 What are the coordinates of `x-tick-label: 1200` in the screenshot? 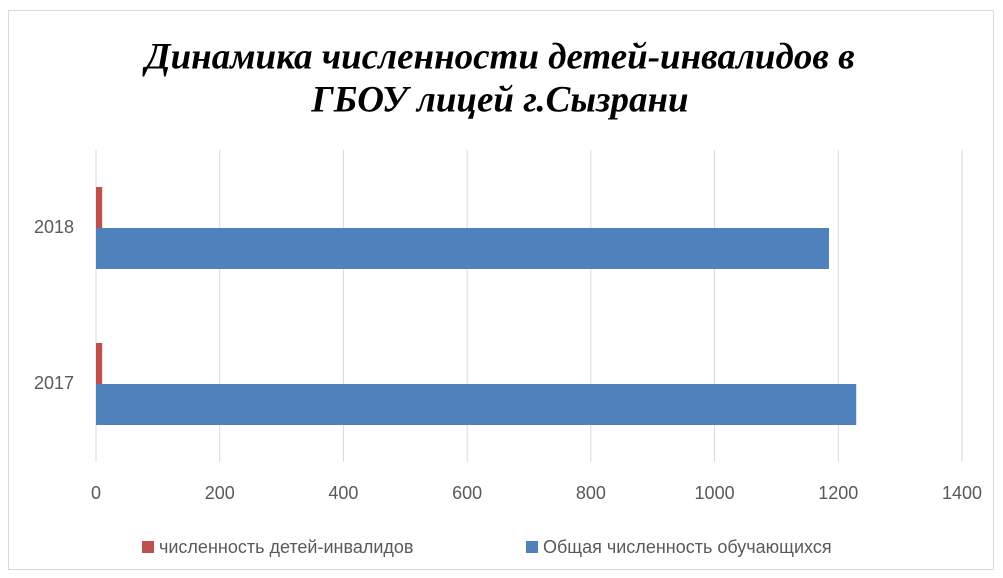 It's located at (838, 493).